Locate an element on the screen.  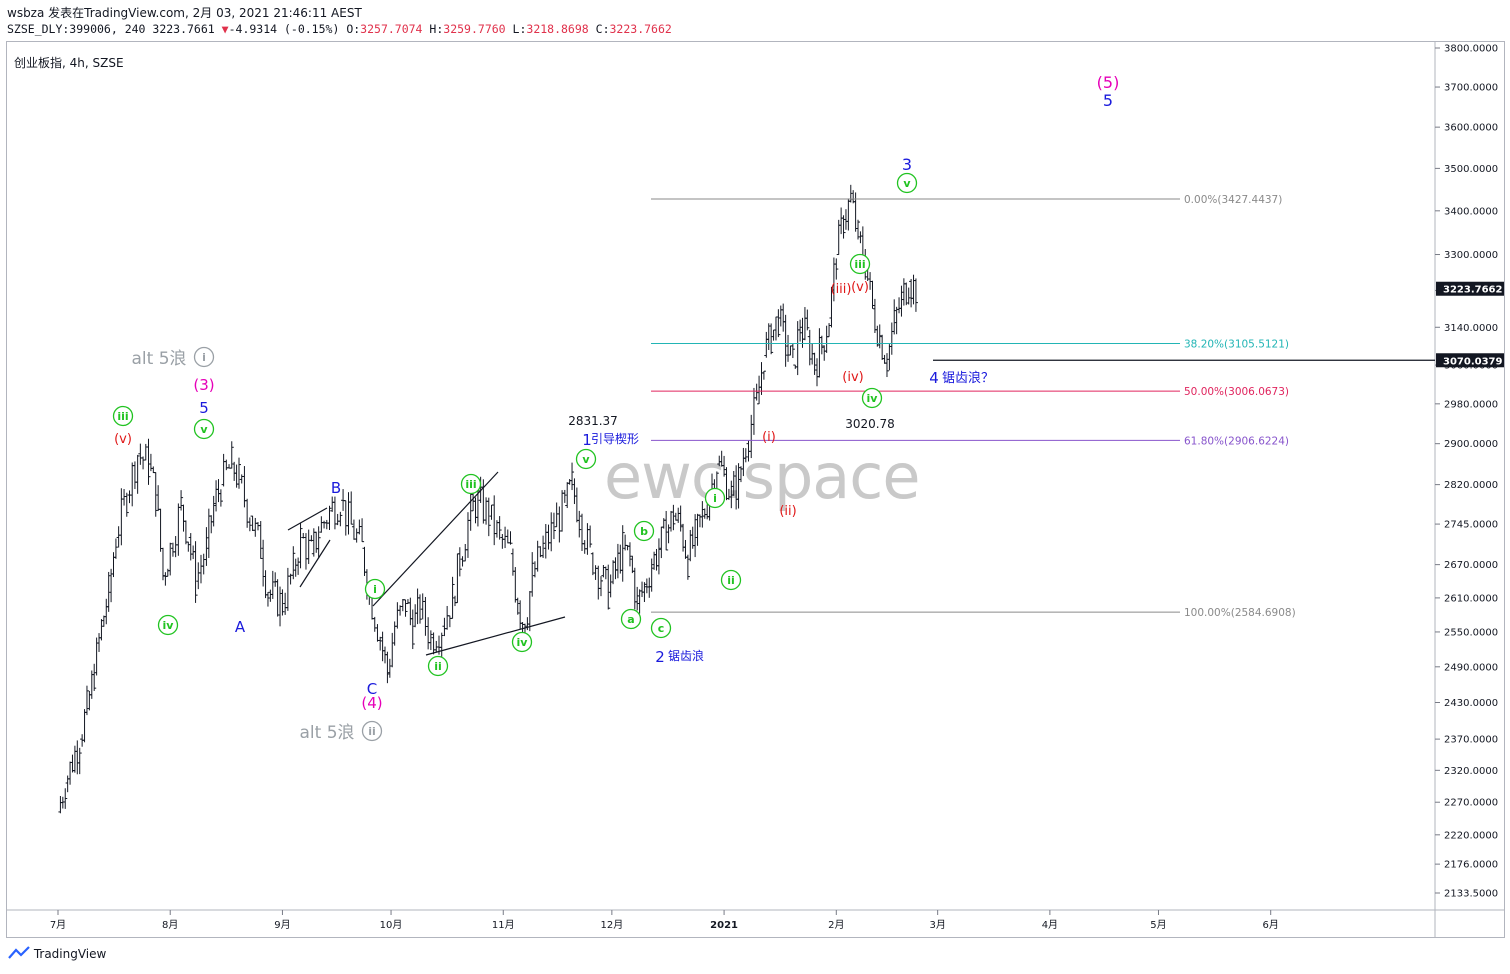
trendline is located at coordinates (495, 636).